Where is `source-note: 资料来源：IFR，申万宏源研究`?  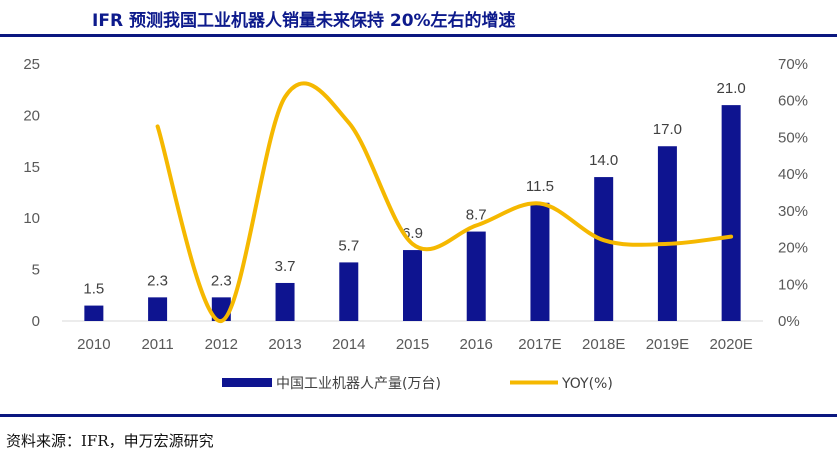 source-note: 资料来源：IFR，申万宏源研究 is located at coordinates (110, 441).